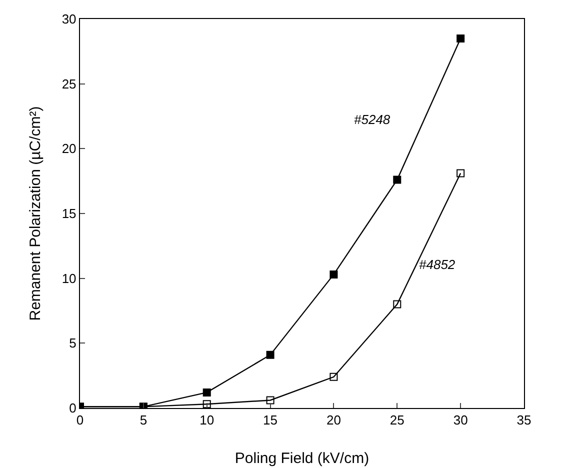 This screenshot has height=468, width=574. I want to click on y-tick-label: 30, so click(69, 19).